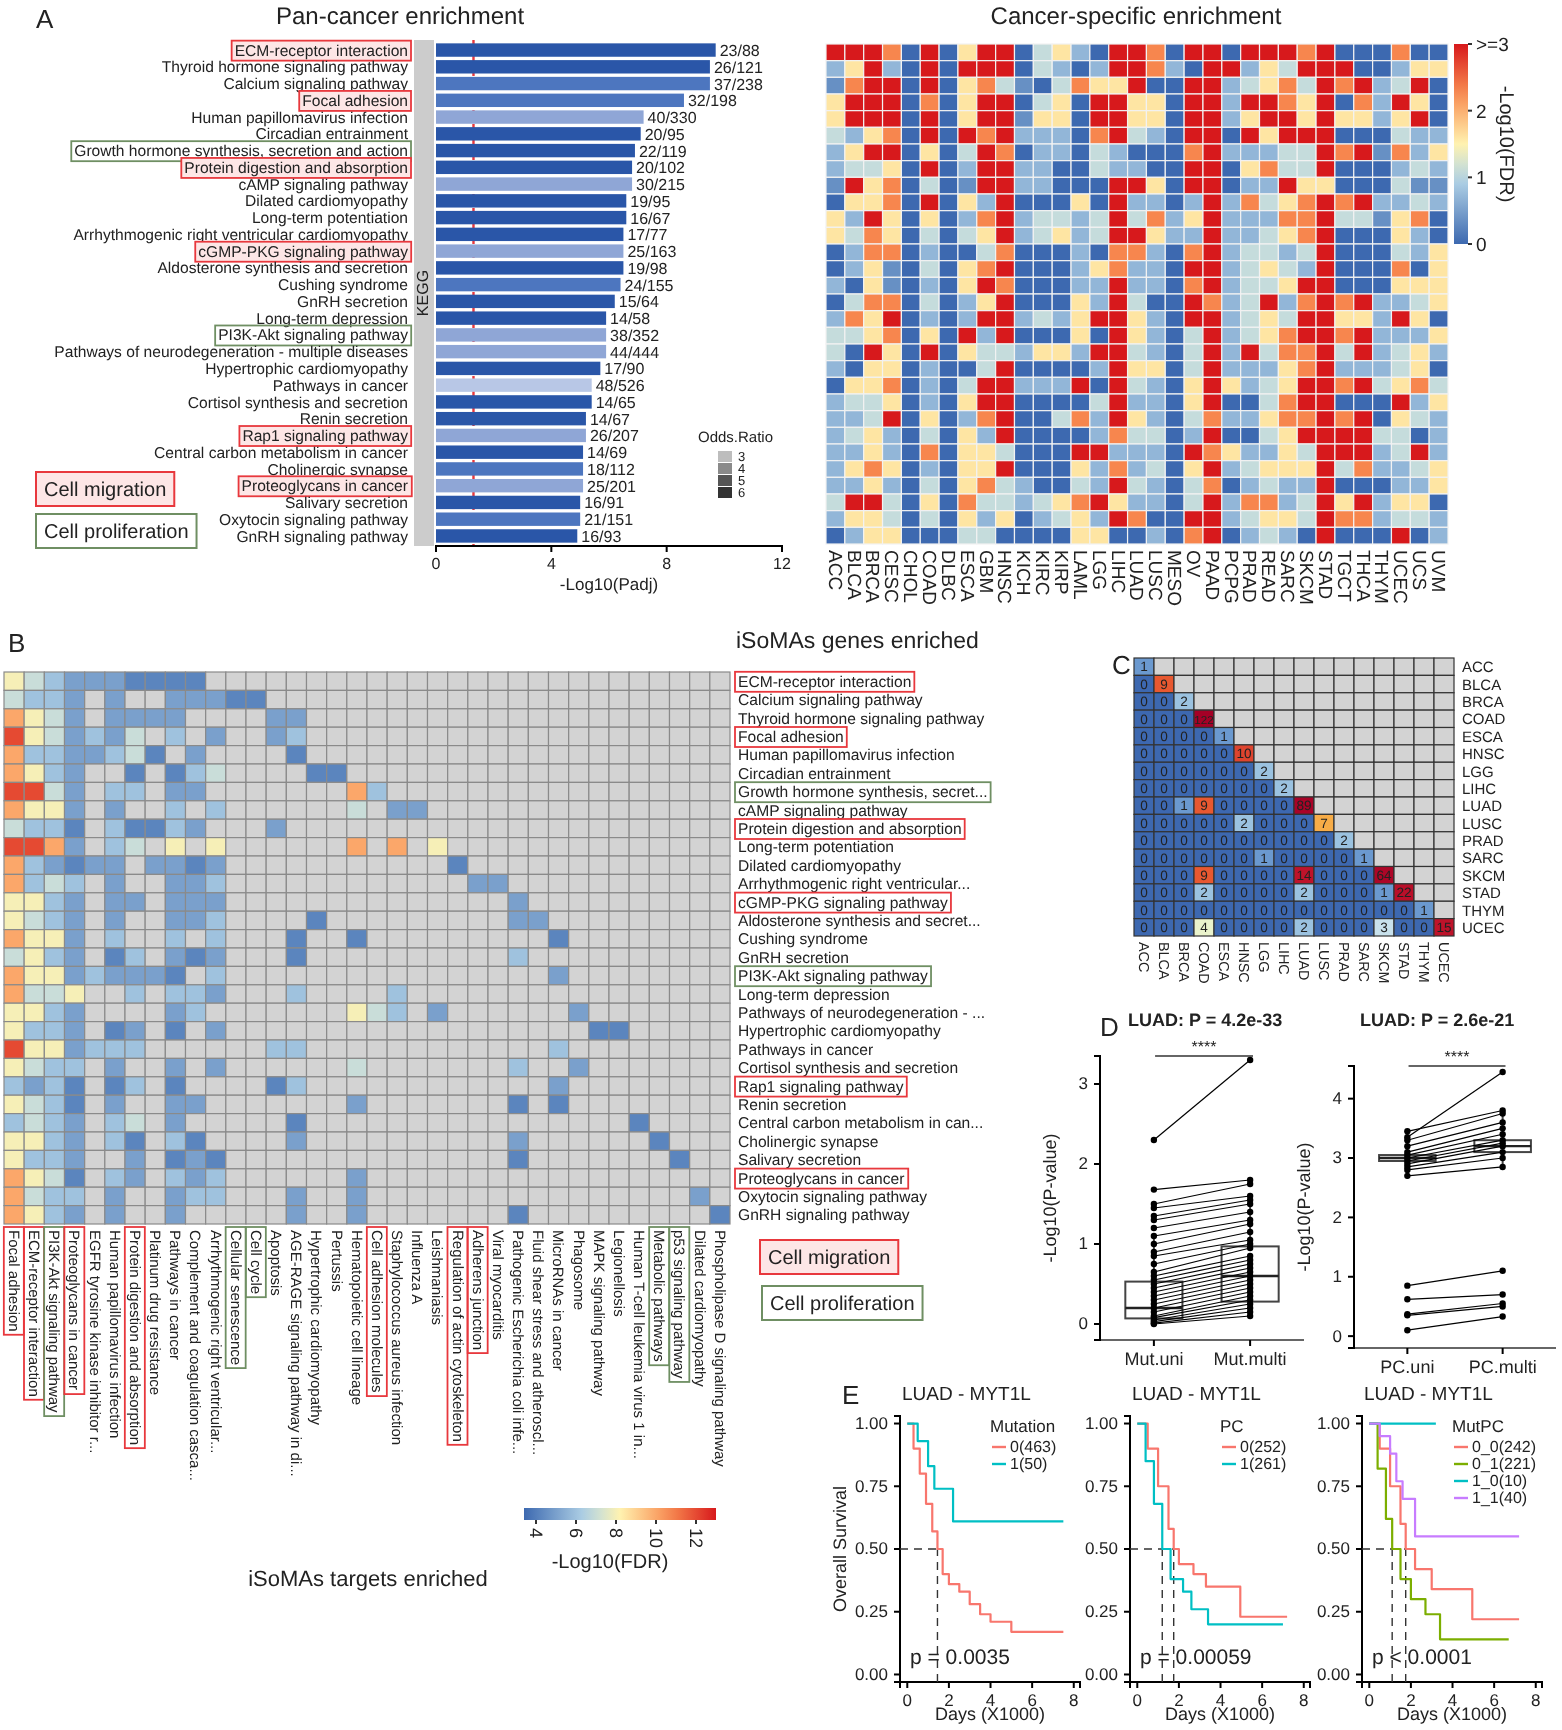 The image size is (1562, 1730). I want to click on y-axis-title: -Log10(P-value), so click(1050, 1198).